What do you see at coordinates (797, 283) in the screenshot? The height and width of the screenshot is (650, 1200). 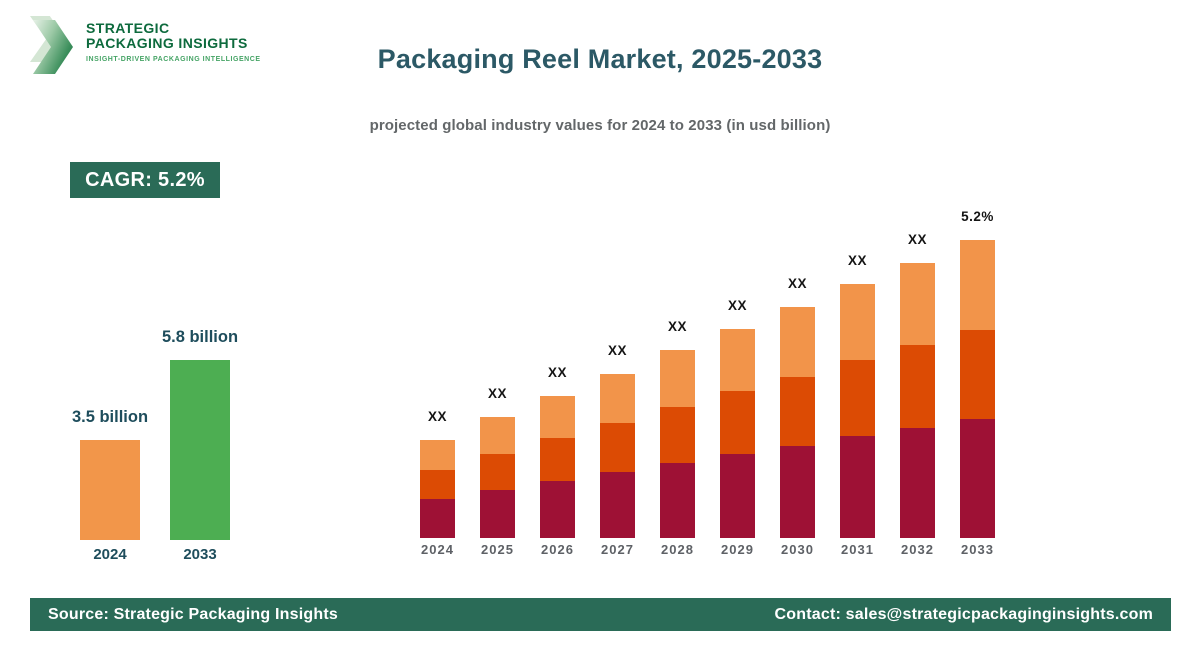 I see `stacked-value-label-2030: XX` at bounding box center [797, 283].